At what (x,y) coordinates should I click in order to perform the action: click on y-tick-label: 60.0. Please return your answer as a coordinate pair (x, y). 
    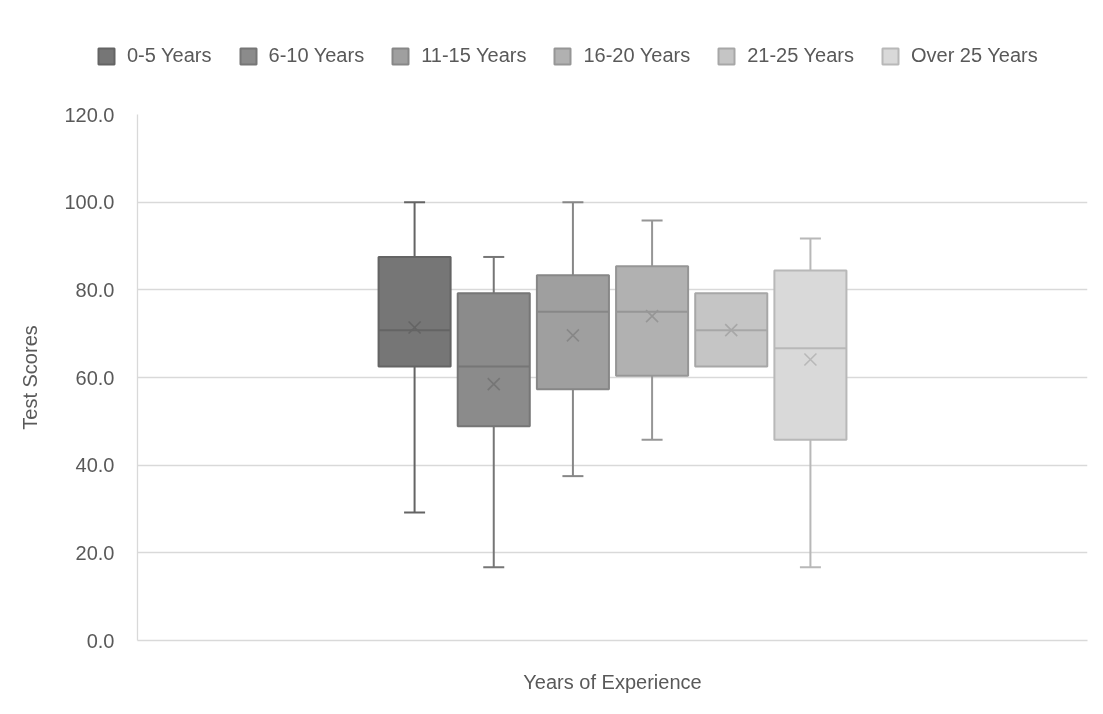
    Looking at the image, I should click on (95, 377).